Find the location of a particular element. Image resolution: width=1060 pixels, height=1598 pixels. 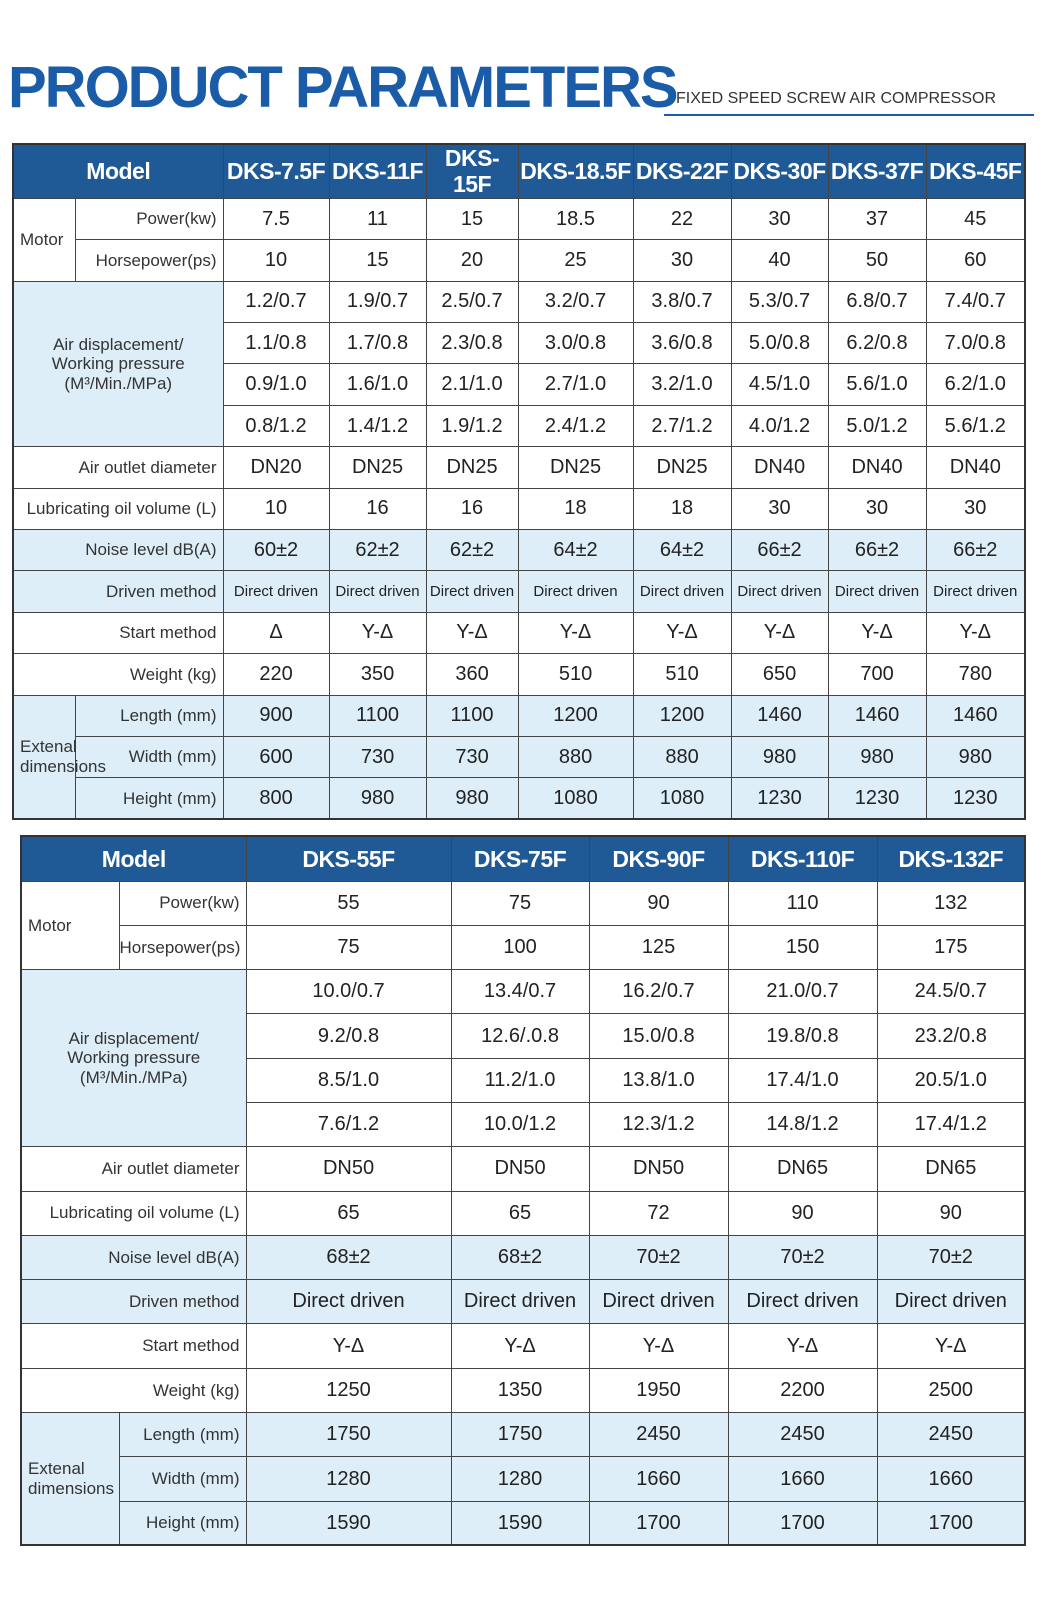

value-cell: 1250 is located at coordinates (348, 1390).